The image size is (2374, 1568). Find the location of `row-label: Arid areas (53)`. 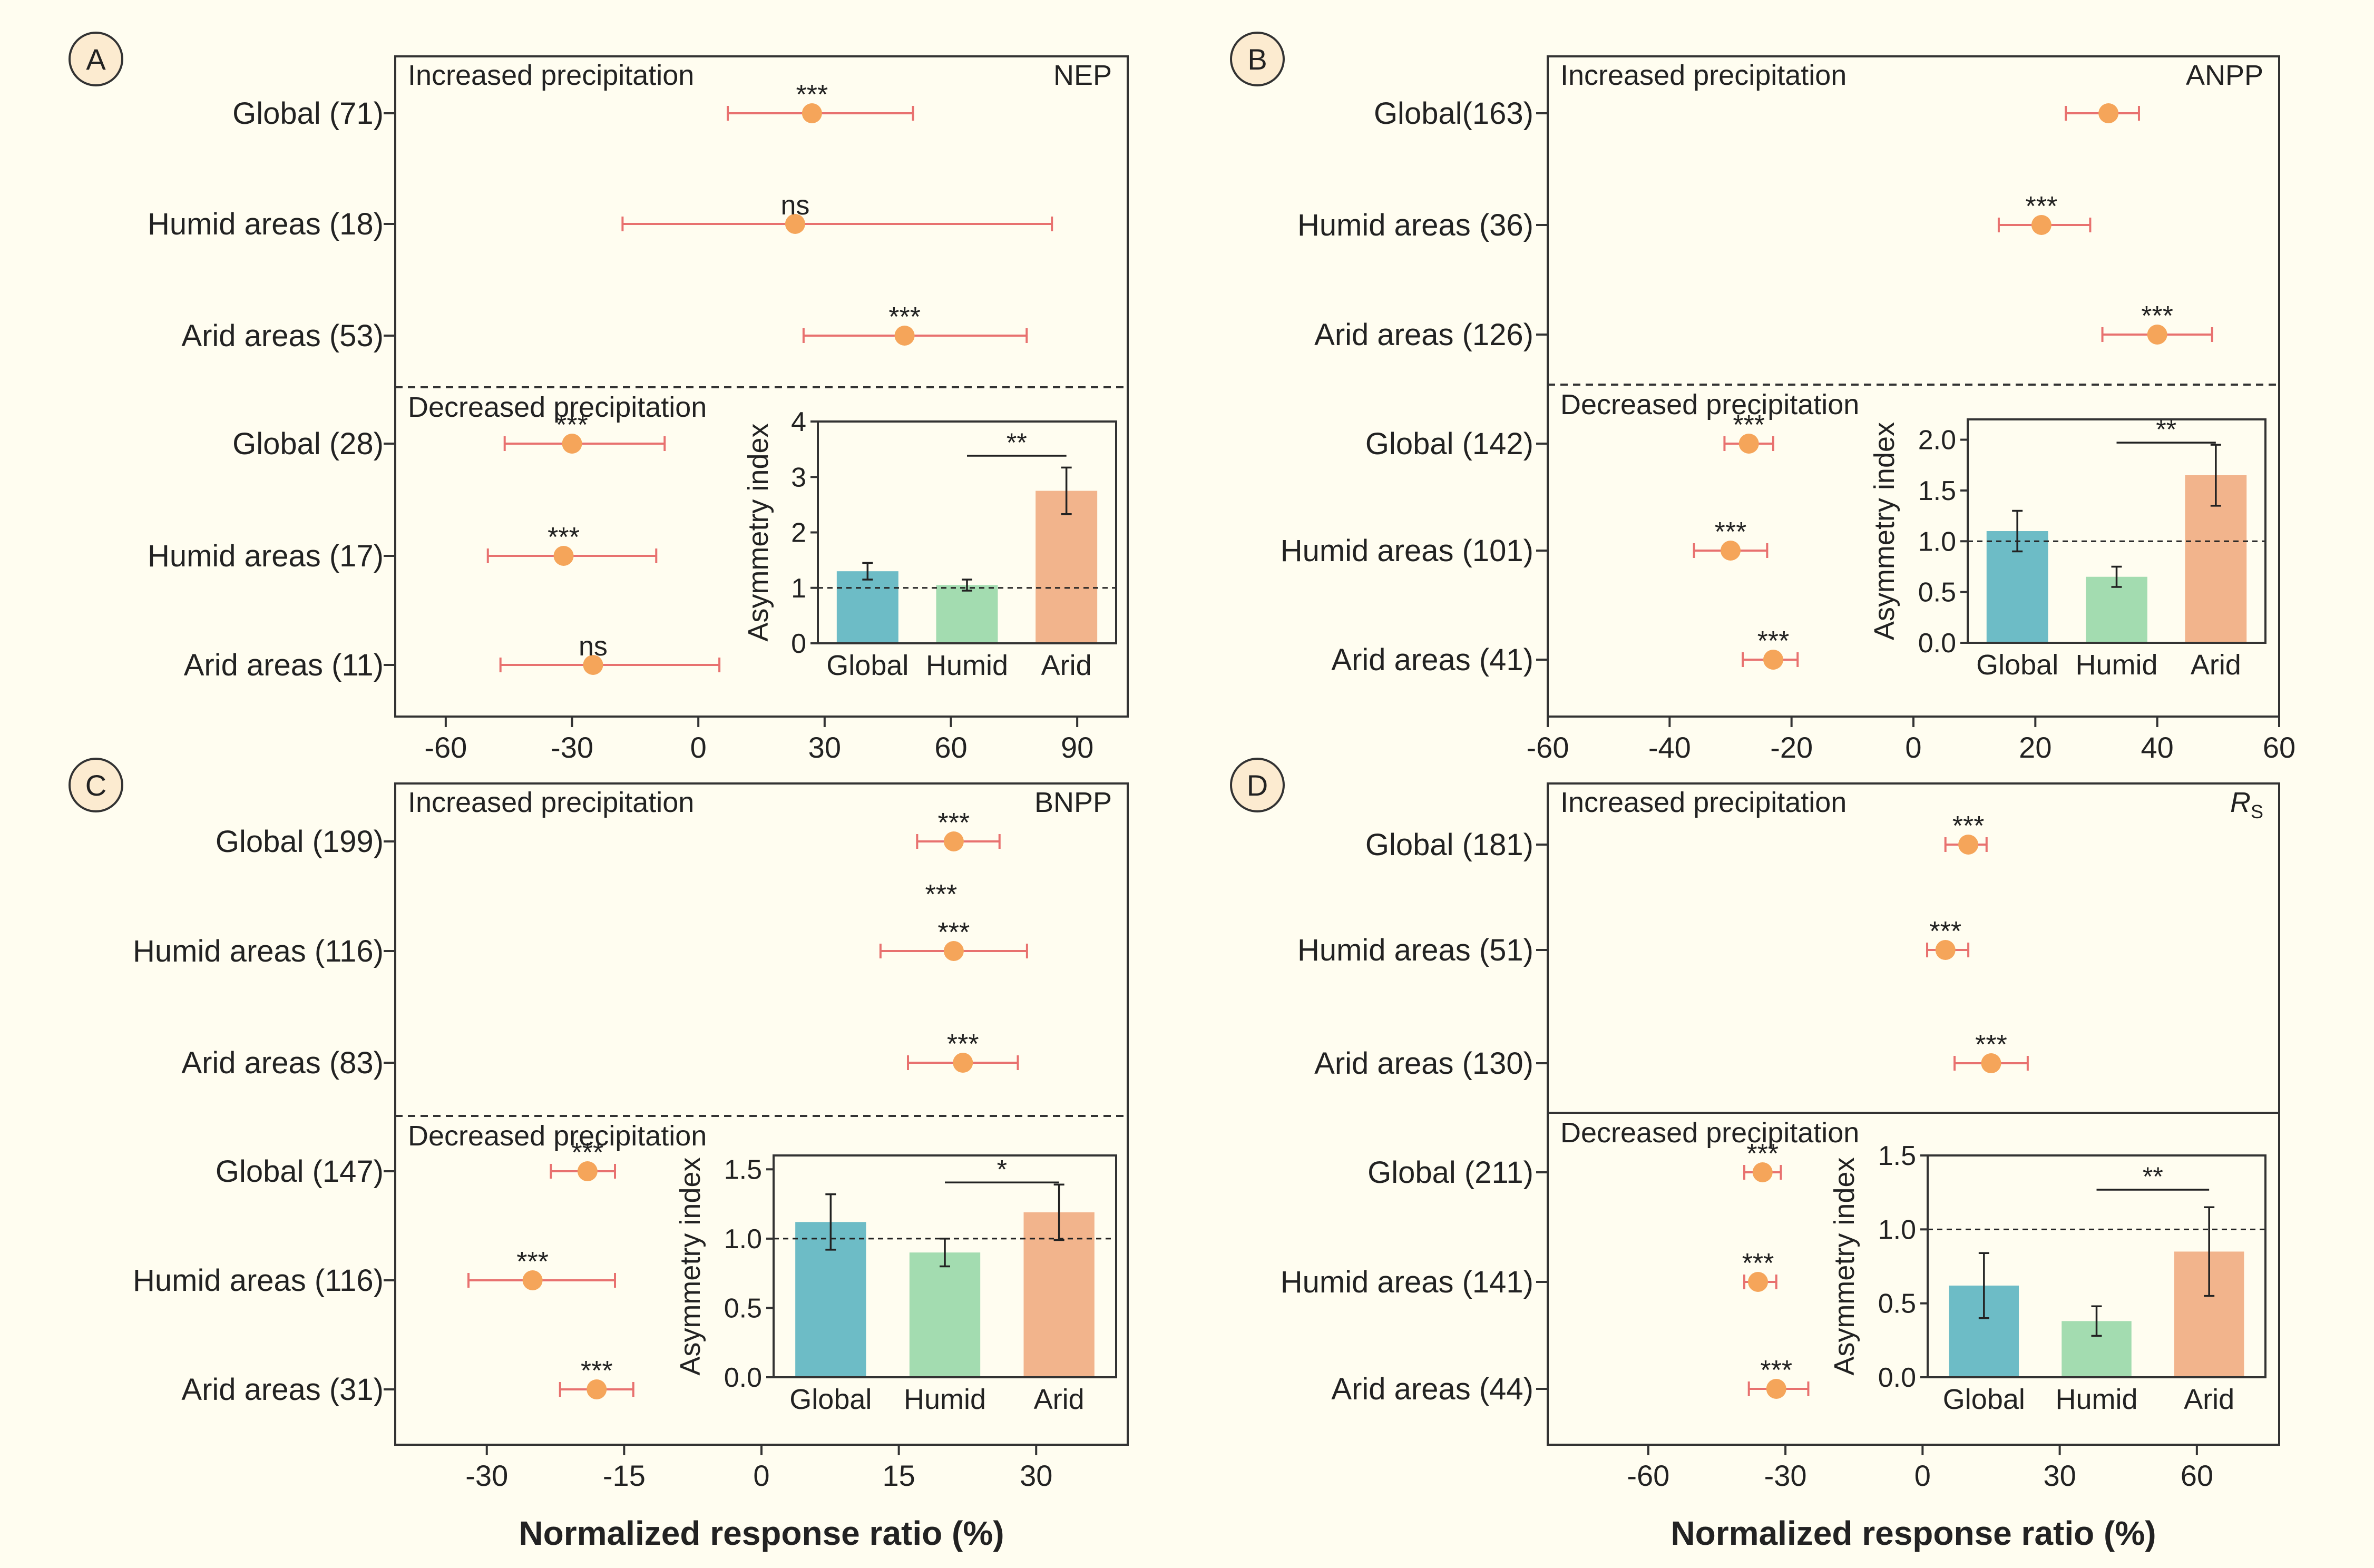

row-label: Arid areas (53) is located at coordinates (282, 336).